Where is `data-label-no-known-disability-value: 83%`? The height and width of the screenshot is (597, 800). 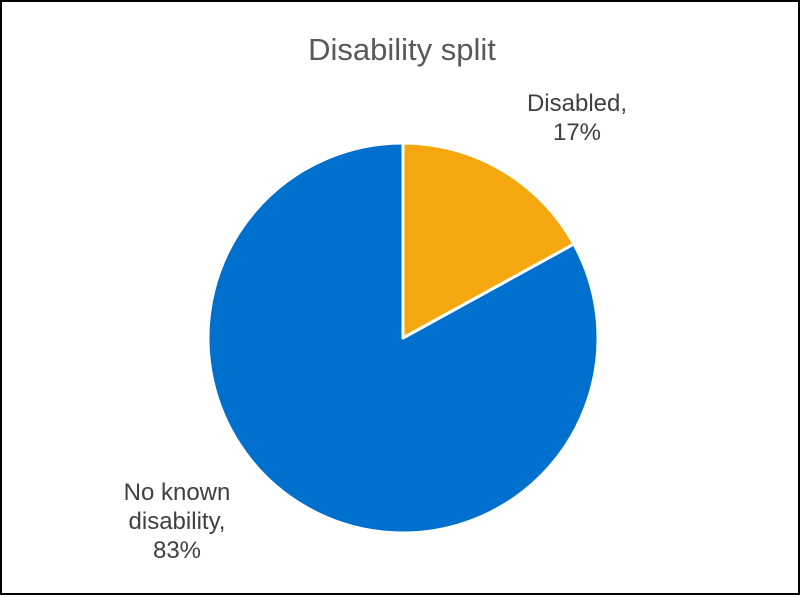 data-label-no-known-disability-value: 83% is located at coordinates (177, 550).